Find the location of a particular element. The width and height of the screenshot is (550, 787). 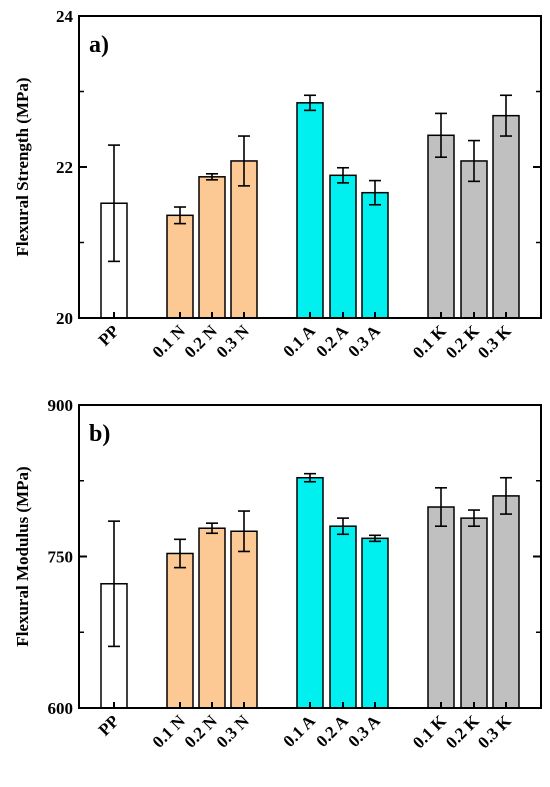

y-tick-label: 22 is located at coordinates (64, 167).